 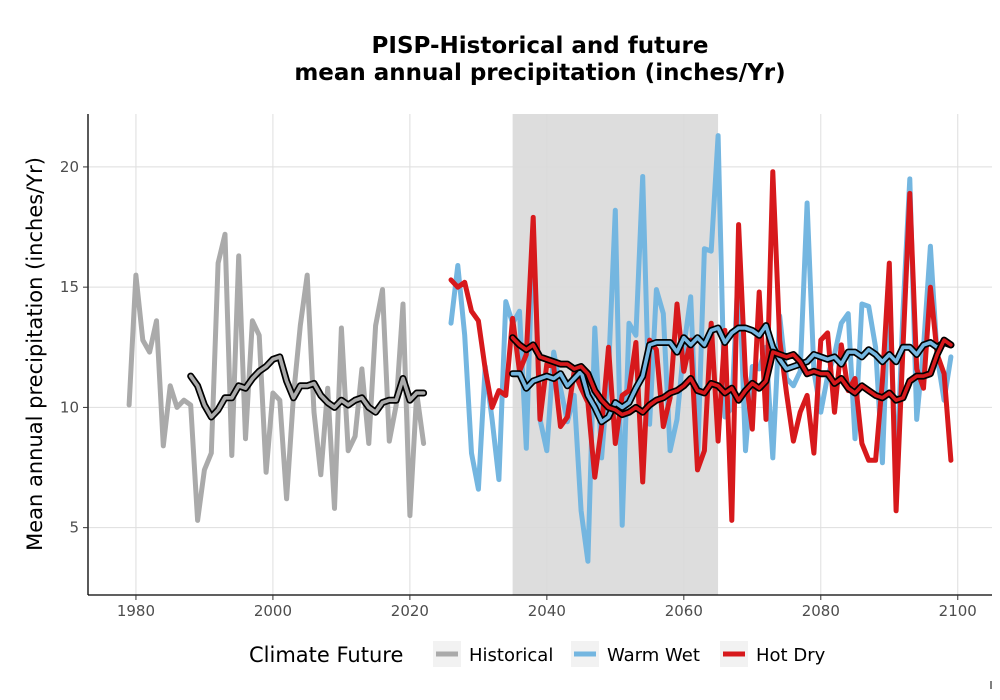 What do you see at coordinates (326, 655) in the screenshot?
I see `legend-title: Climate Future` at bounding box center [326, 655].